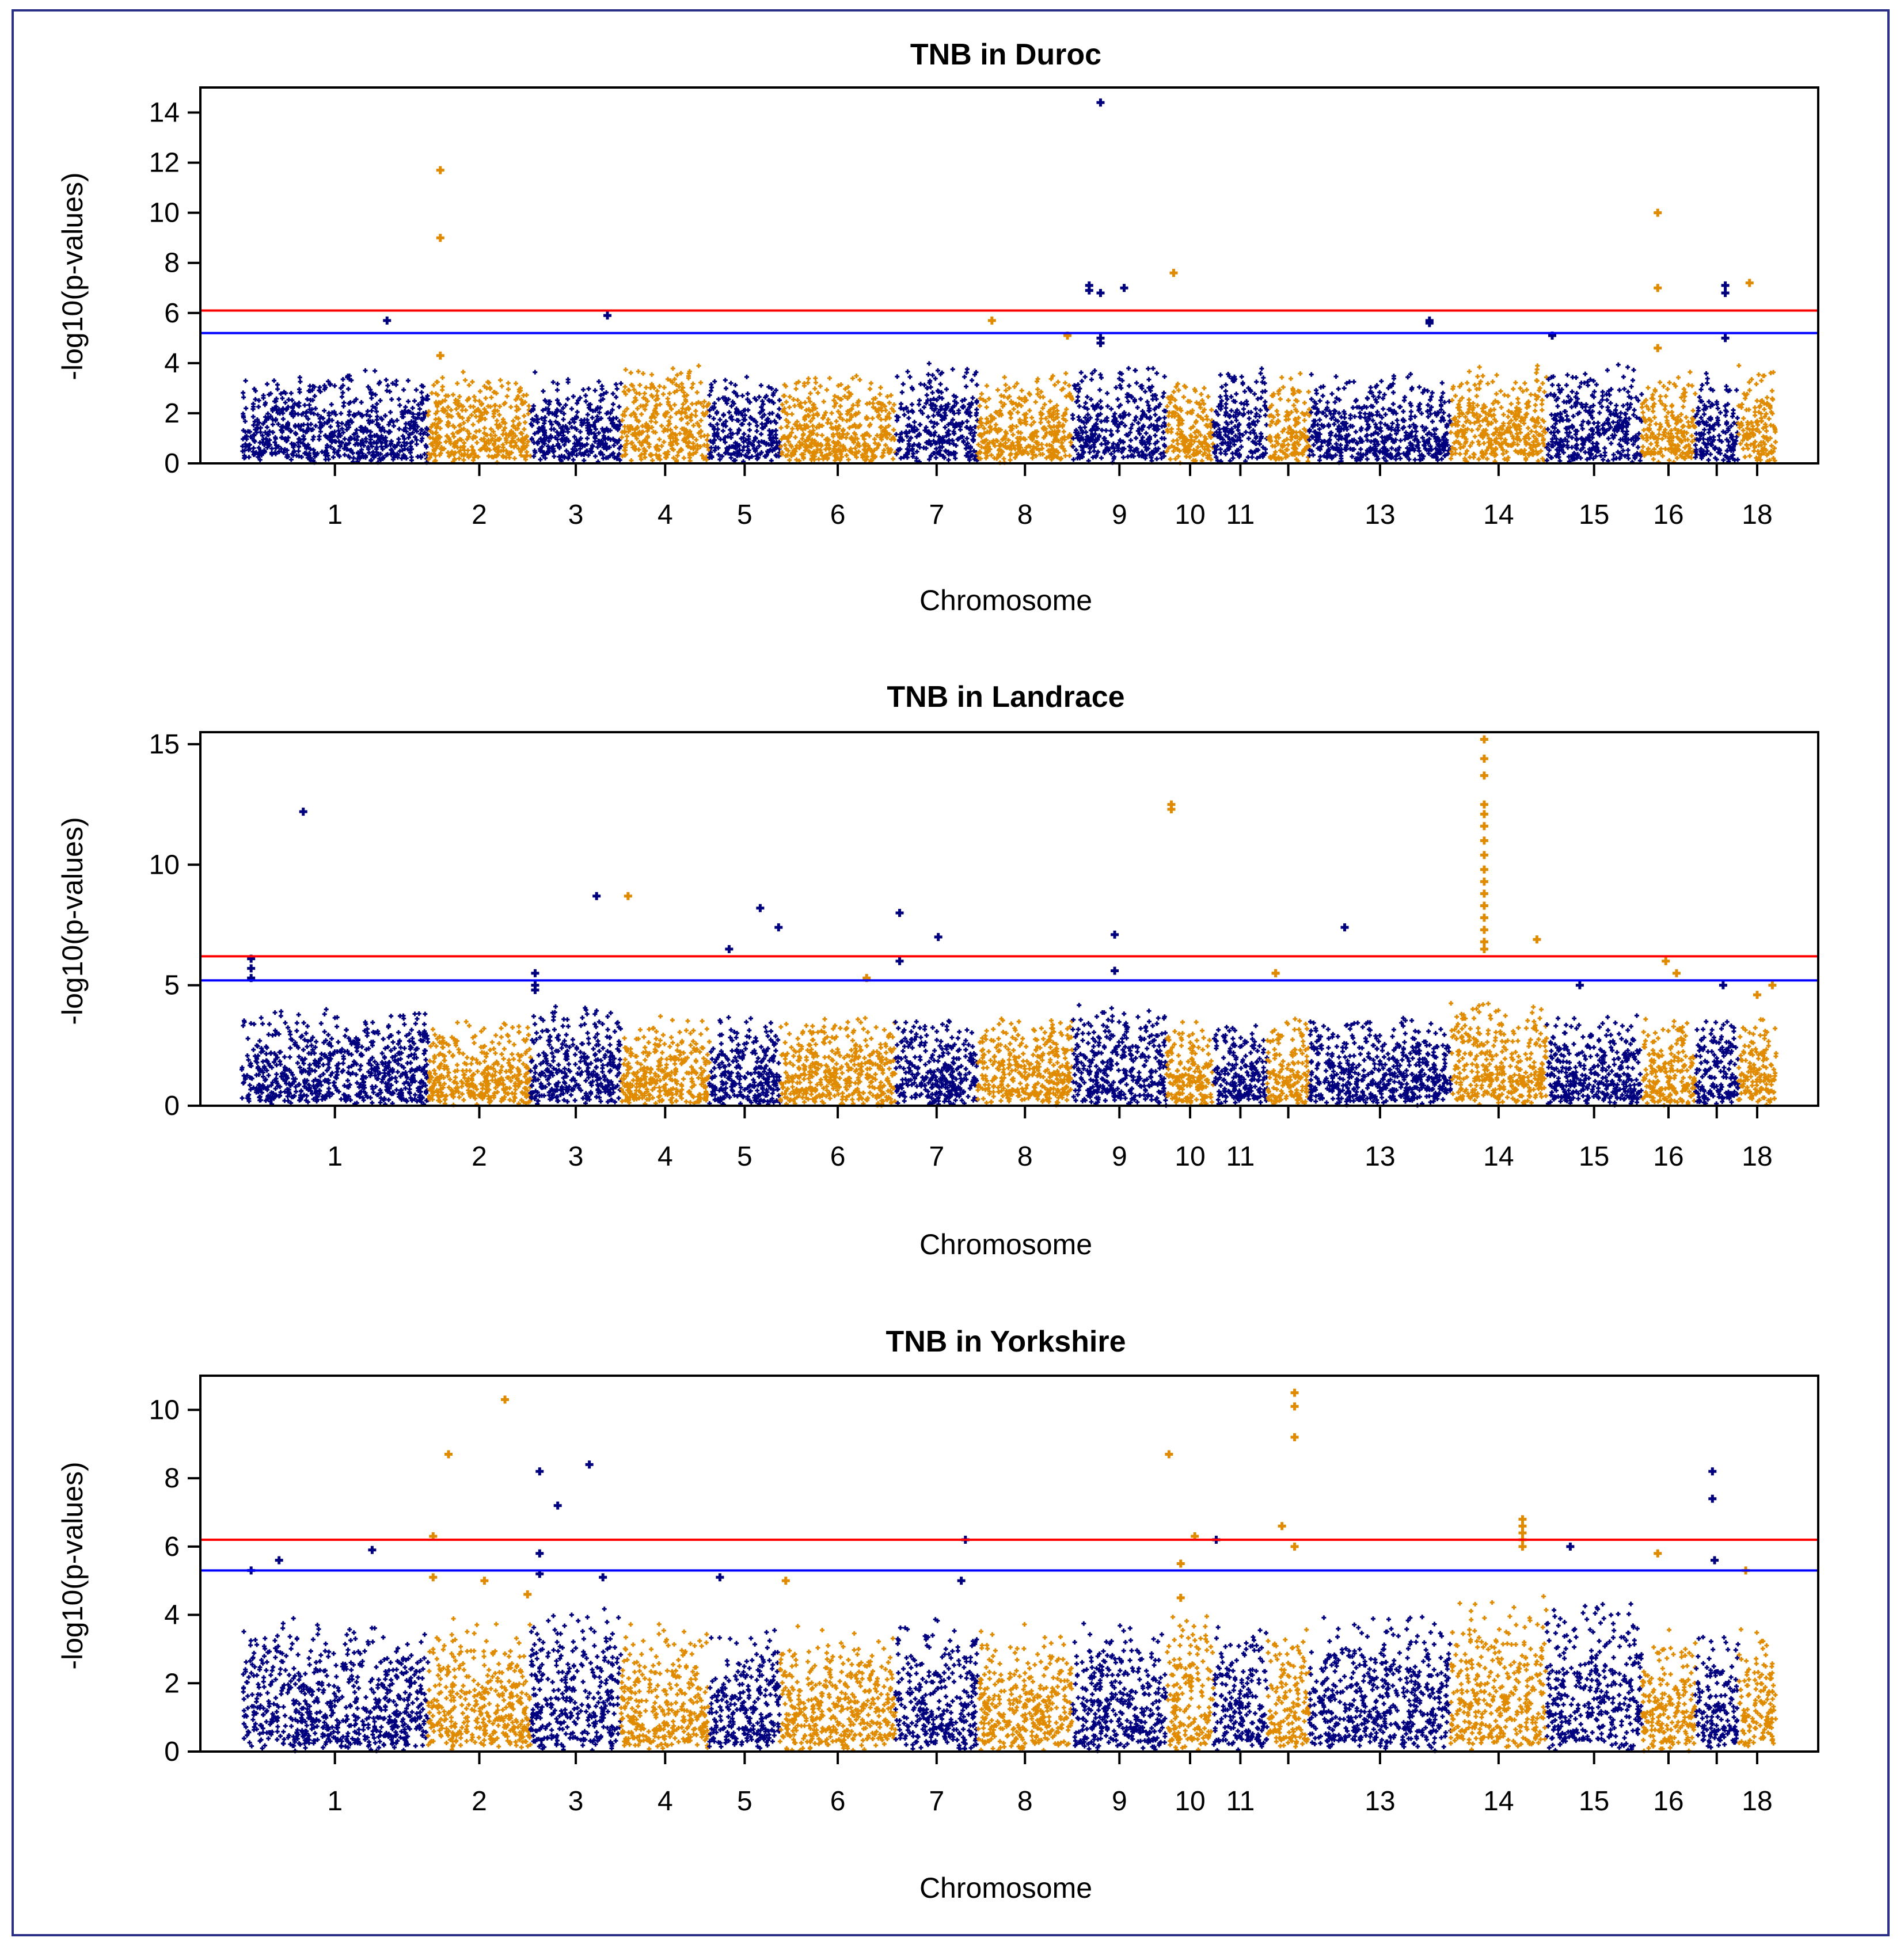 The height and width of the screenshot is (1949, 1904). I want to click on chromosome-label: 16, so click(1668, 515).